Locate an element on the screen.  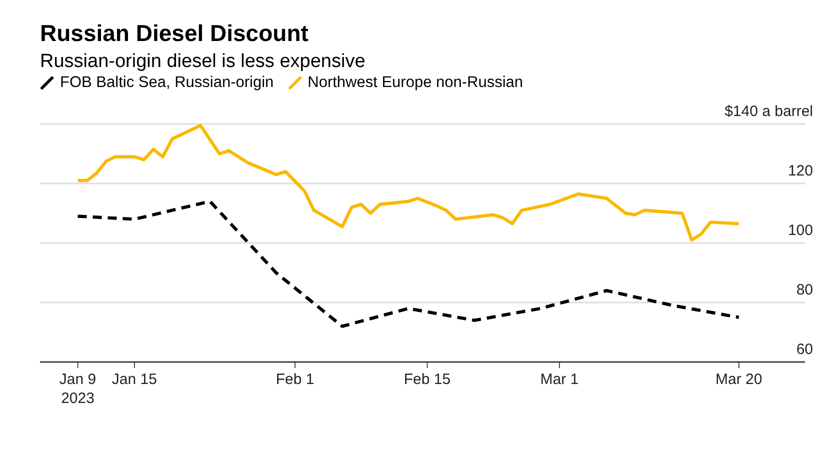
legend-label: FOB Baltic Sea, Russian-origin is located at coordinates (166, 83).